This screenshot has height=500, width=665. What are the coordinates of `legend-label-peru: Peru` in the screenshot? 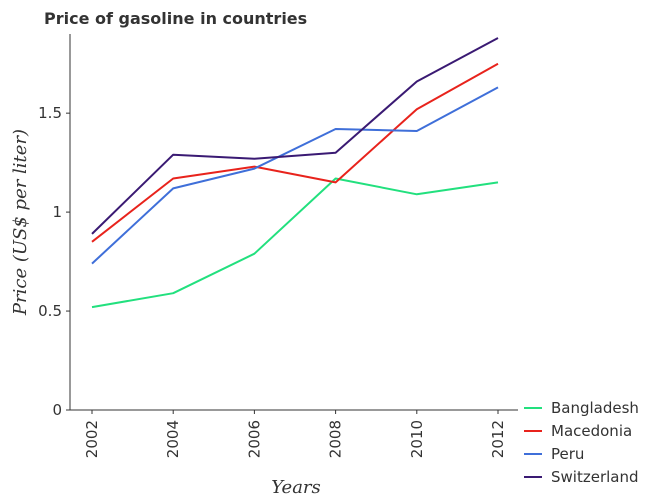 It's located at (567, 454).